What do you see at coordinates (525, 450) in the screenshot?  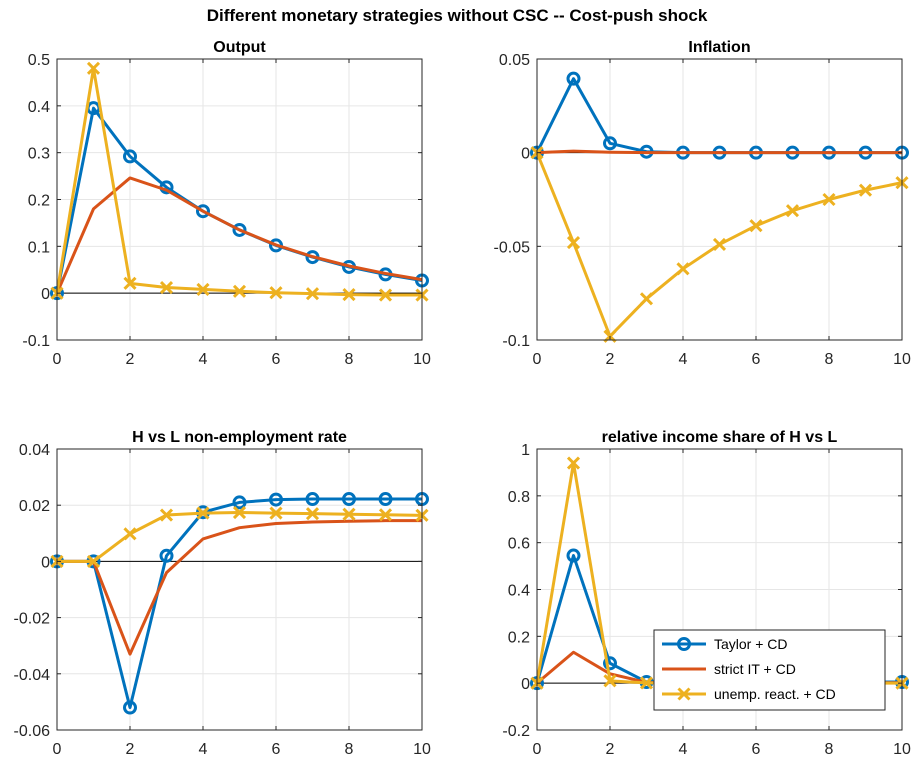 I see `y-tick-label: 1` at bounding box center [525, 450].